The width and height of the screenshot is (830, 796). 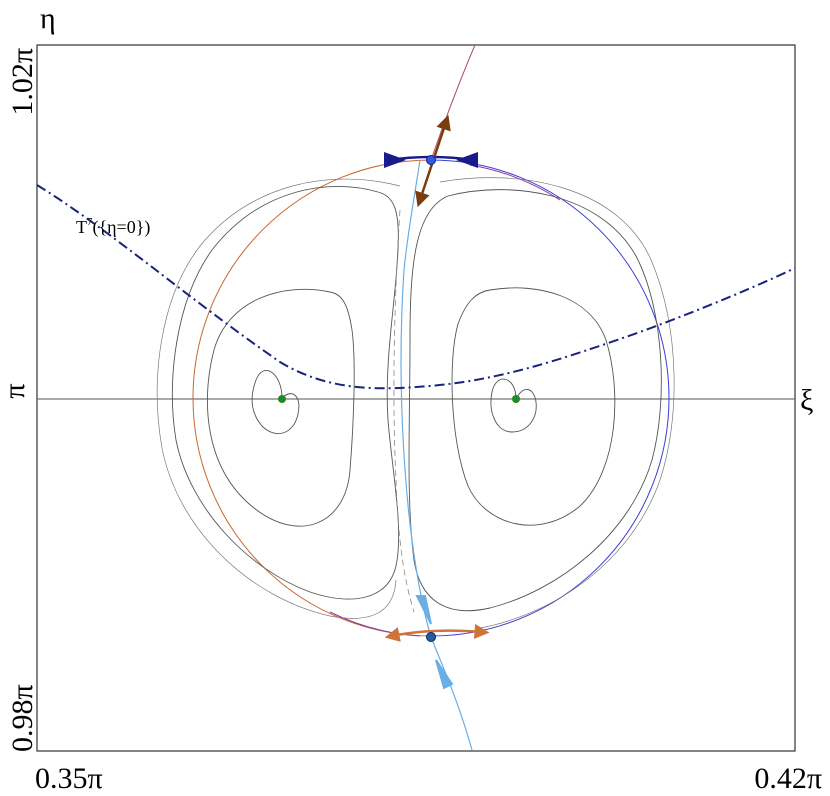 What do you see at coordinates (453, 102) in the screenshot?
I see `upper-unstable-manifold` at bounding box center [453, 102].